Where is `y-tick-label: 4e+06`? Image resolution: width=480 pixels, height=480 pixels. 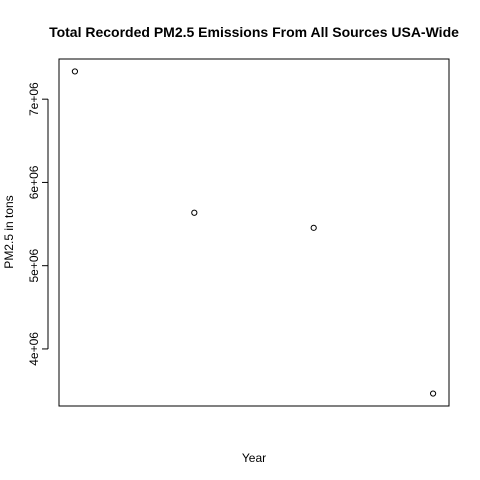 y-tick-label: 4e+06 is located at coordinates (34, 349).